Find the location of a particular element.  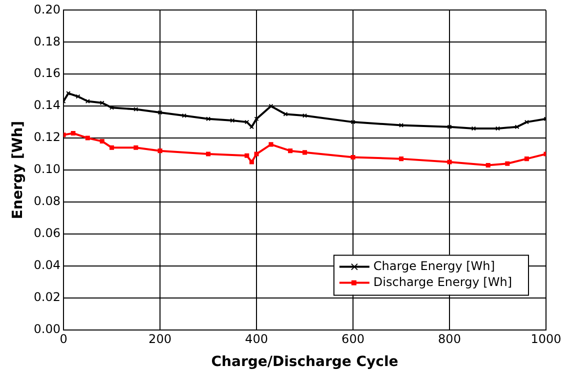

legend-label: Charge Energy [Wh] is located at coordinates (434, 265).